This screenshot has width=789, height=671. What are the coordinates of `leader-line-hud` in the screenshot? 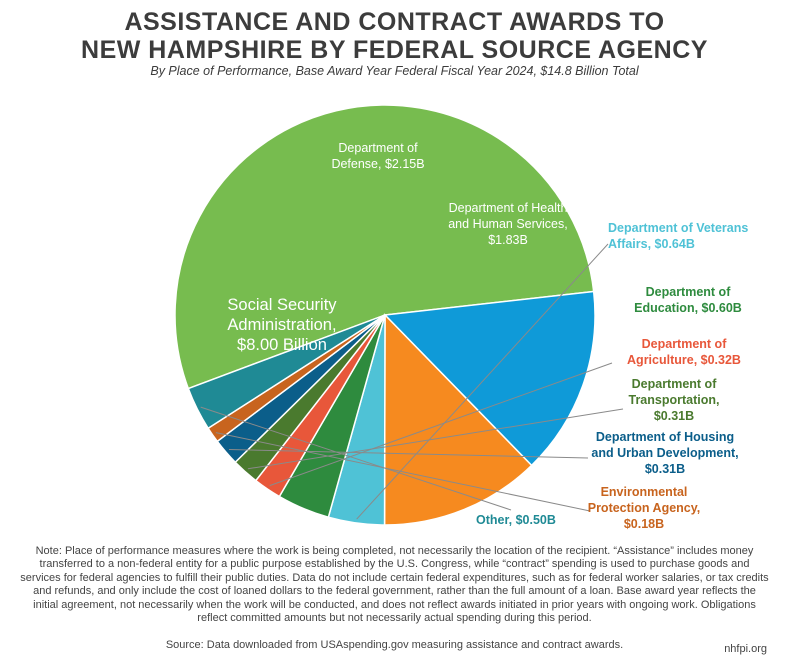 It's located at (408, 454).